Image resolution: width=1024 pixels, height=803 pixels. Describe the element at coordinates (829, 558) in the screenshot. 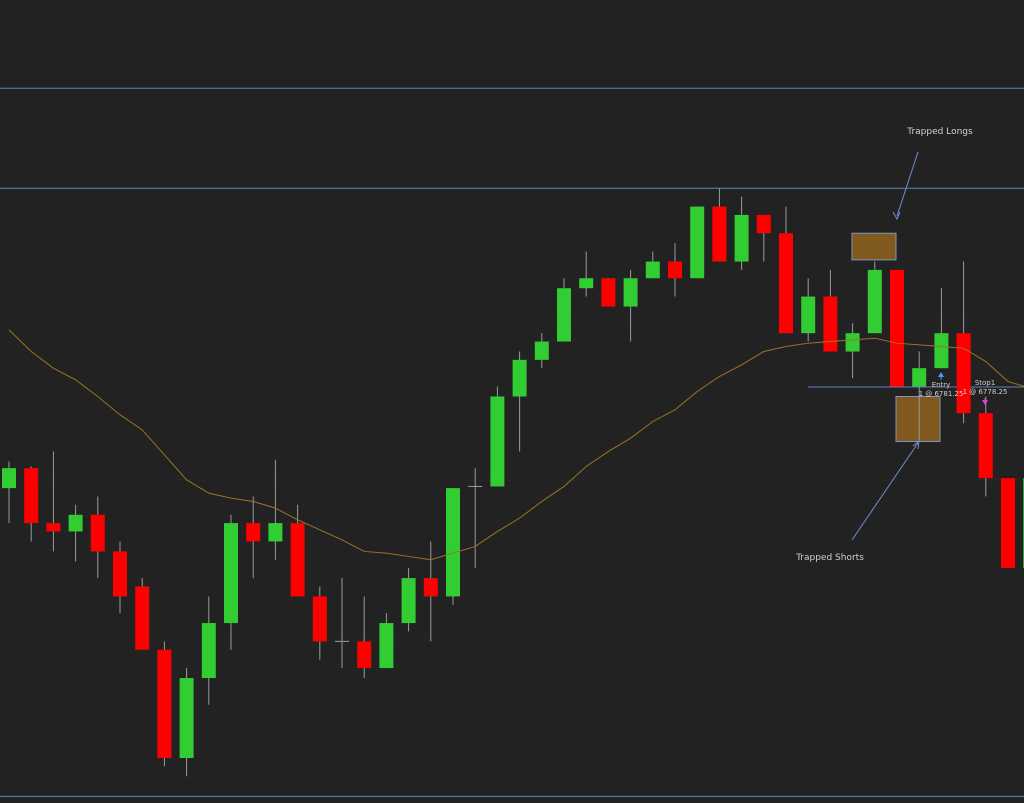

I see `annotation: Trapped Shorts` at that location.